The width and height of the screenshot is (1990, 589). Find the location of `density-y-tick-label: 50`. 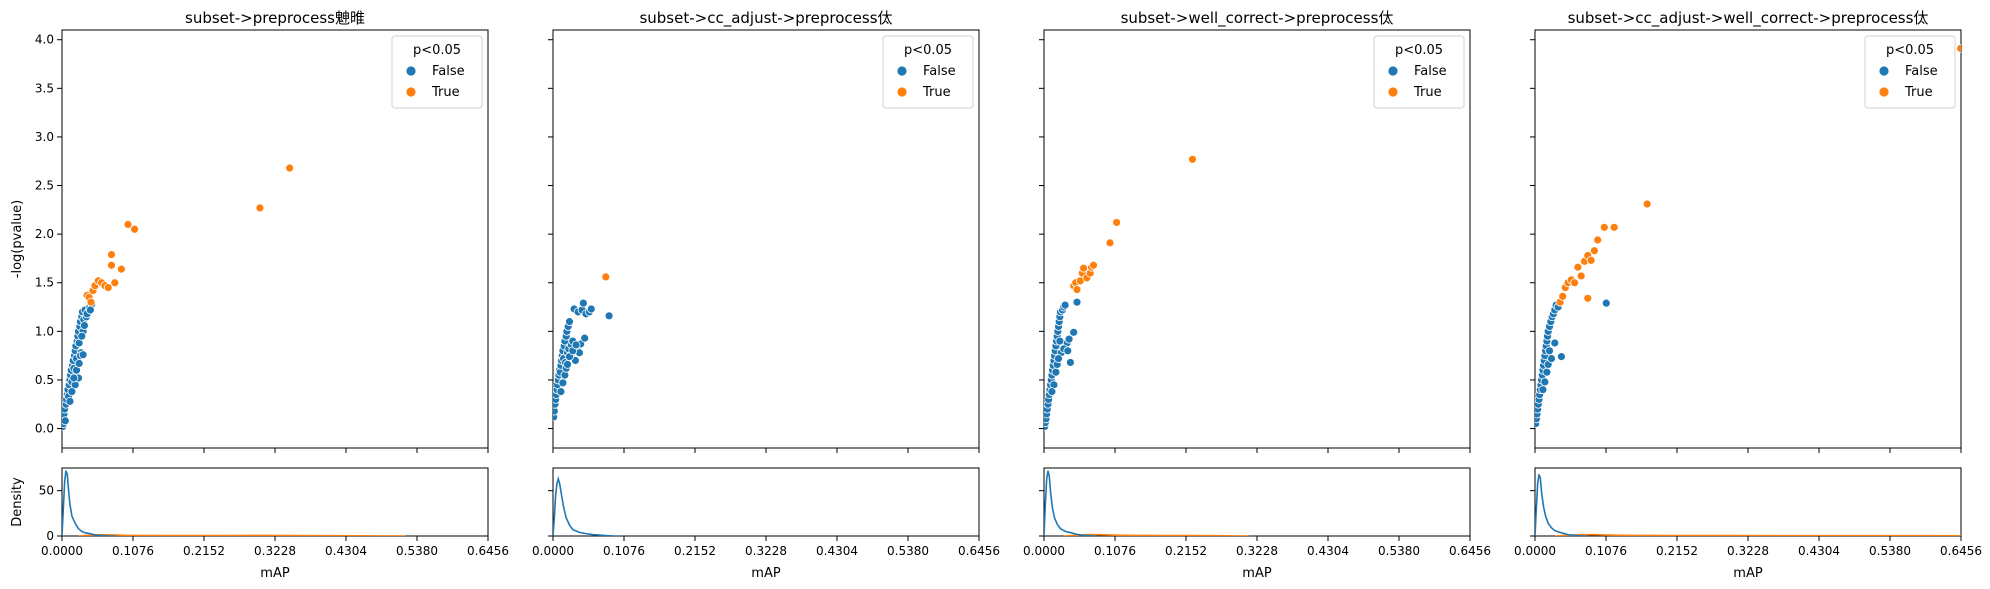

density-y-tick-label: 50 is located at coordinates (46, 491).